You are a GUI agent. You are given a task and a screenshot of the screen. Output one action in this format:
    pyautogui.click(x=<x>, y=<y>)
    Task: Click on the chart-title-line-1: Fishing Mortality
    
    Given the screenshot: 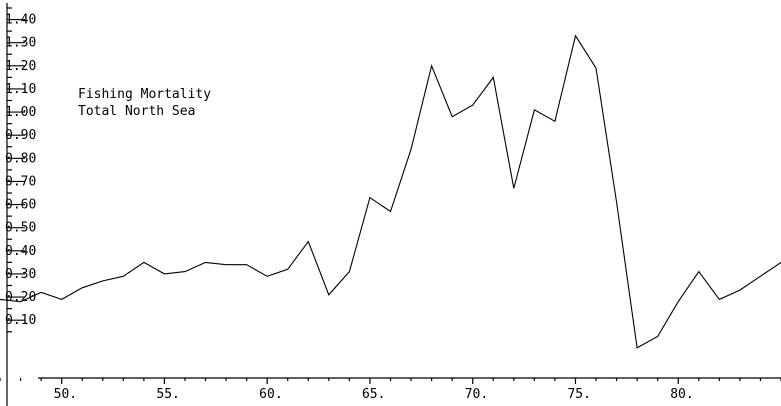 What is the action you would take?
    pyautogui.click(x=144, y=94)
    